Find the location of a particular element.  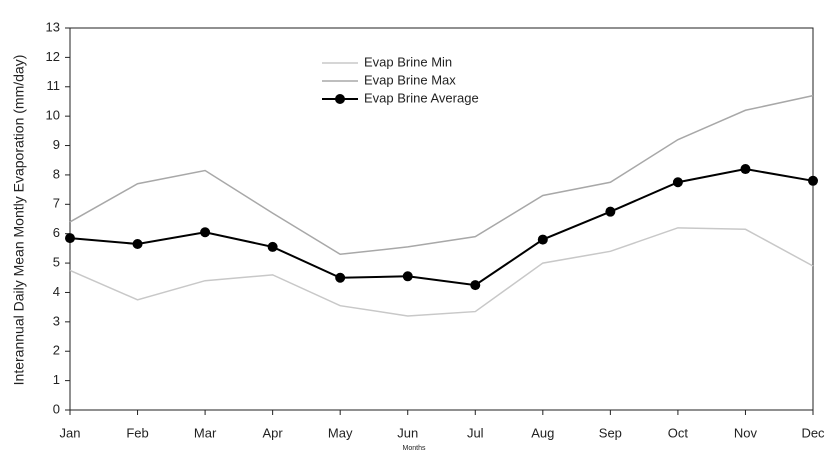

y-tick-label: 5 is located at coordinates (56, 262).